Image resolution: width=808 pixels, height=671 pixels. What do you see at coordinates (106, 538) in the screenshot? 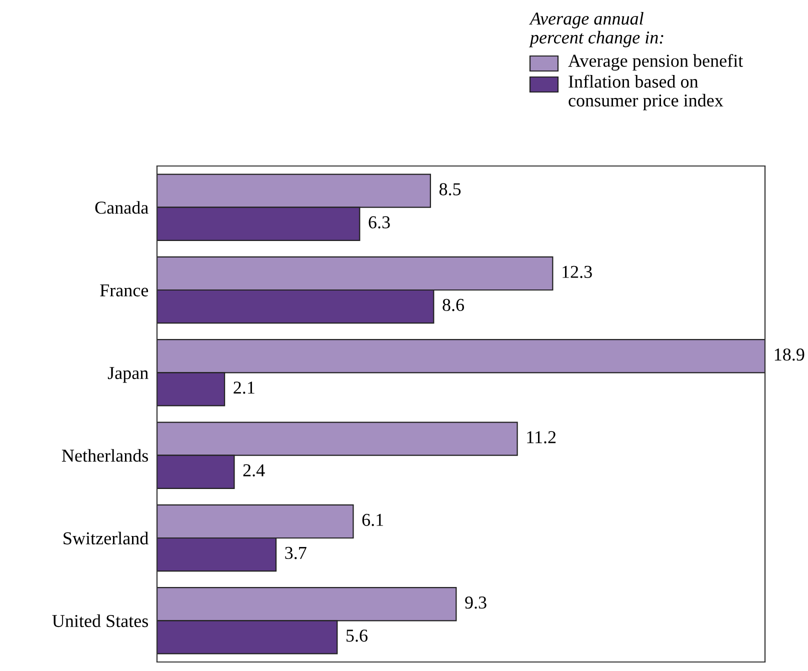
I see `y-tick-label: Switzerland` at bounding box center [106, 538].